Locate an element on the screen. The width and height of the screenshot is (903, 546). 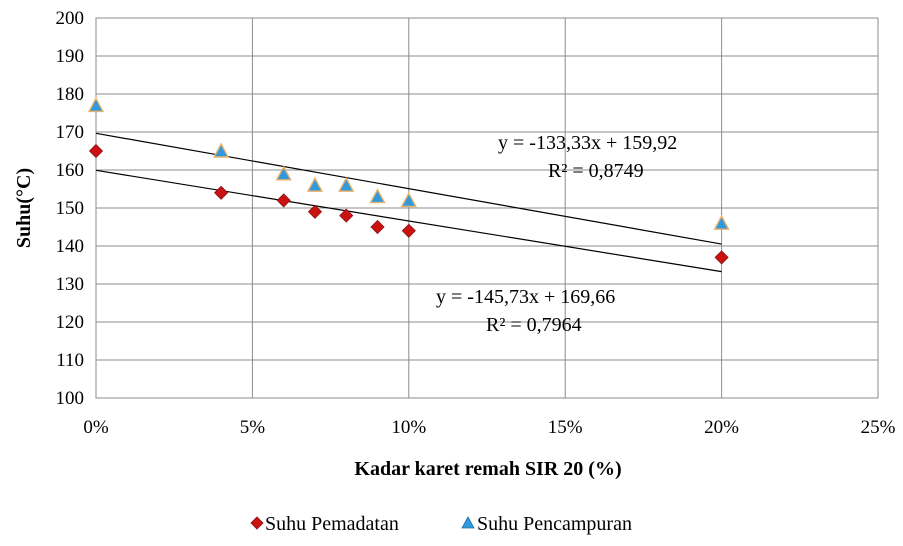
x-tick-label: 5% is located at coordinates (253, 427).